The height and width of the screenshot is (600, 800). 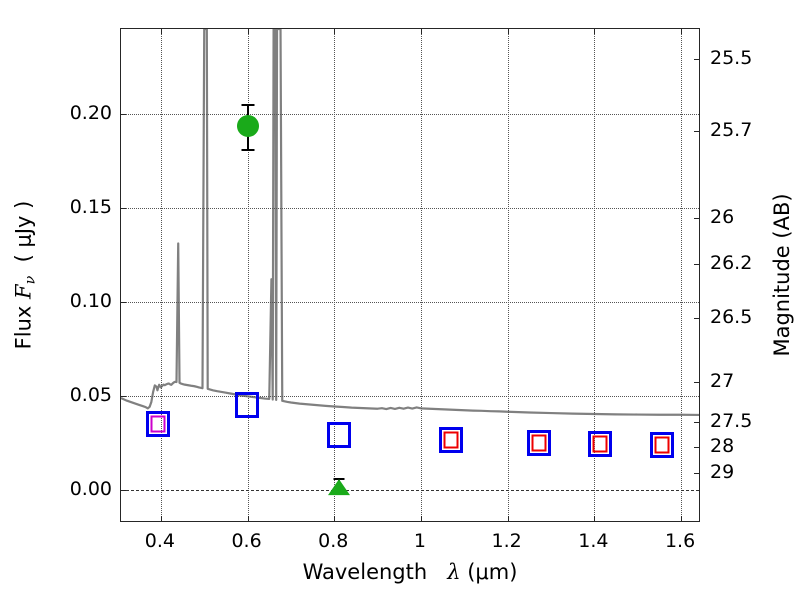 I want to click on y-tick-label: 0.00, so click(x=90, y=489).